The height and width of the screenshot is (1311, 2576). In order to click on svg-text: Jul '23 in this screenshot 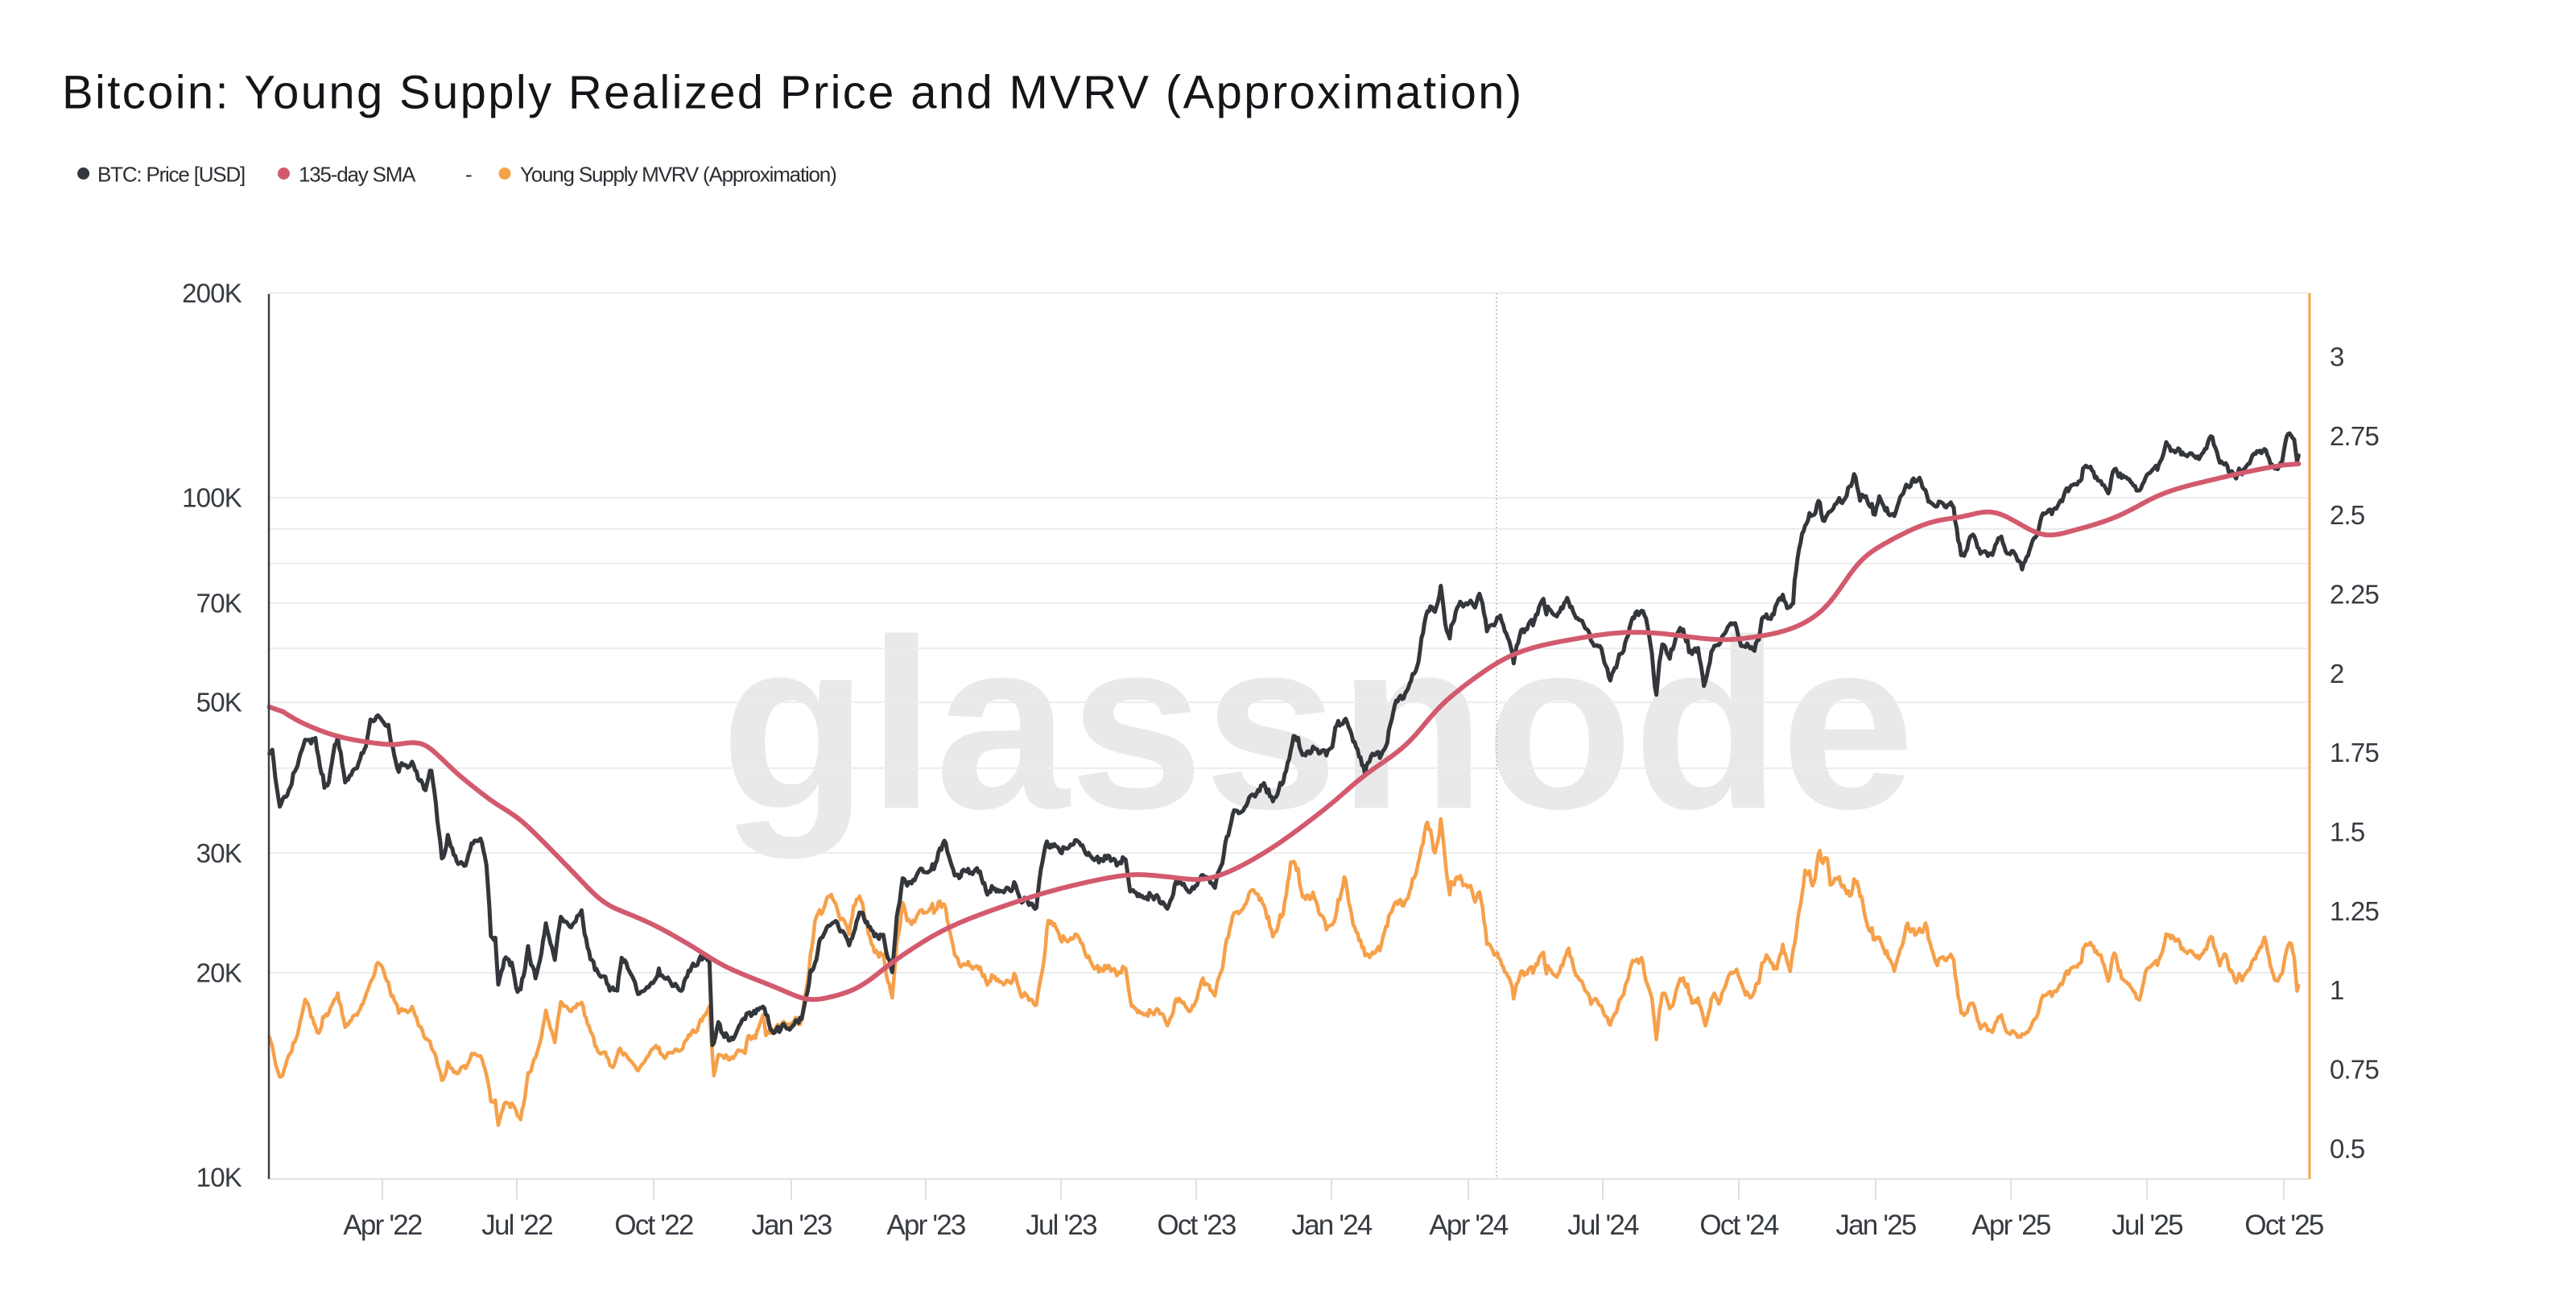, I will do `click(1061, 1225)`.